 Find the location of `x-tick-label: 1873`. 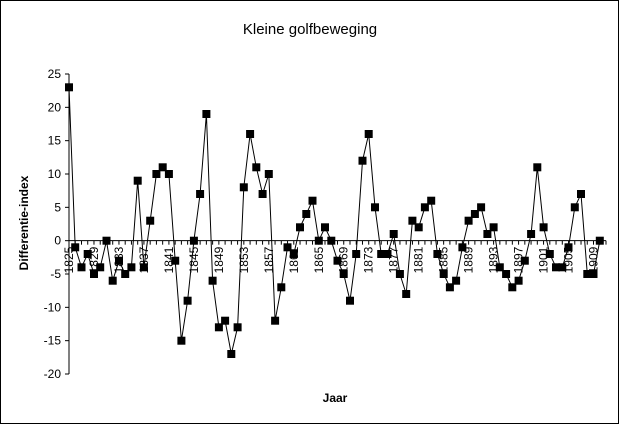

x-tick-label: 1873 is located at coordinates (369, 259).